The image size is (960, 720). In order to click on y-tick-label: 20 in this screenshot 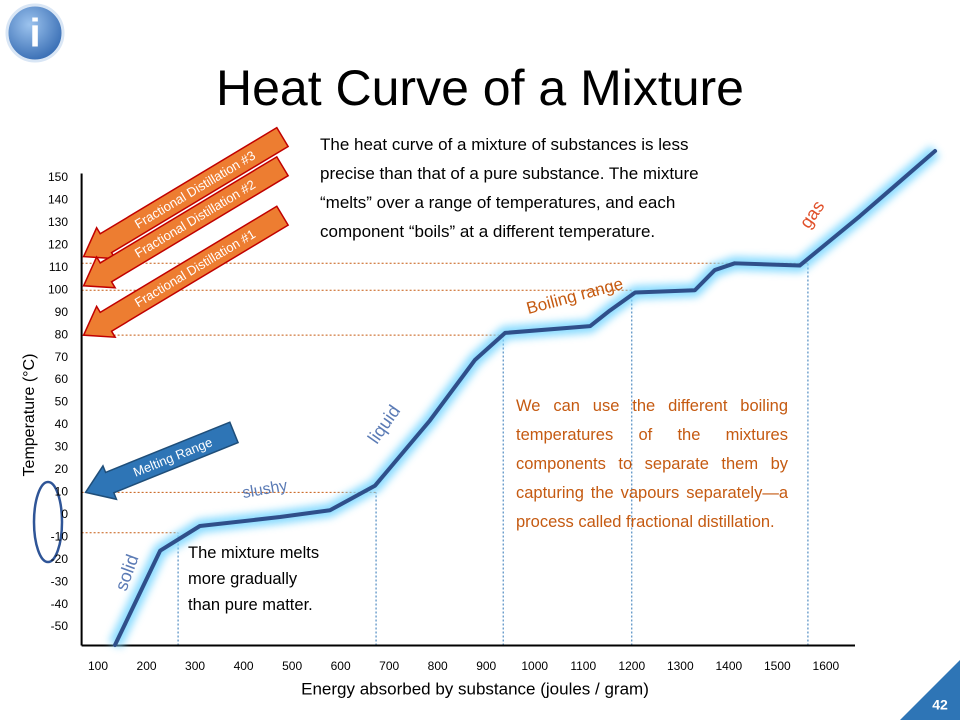, I will do `click(62, 469)`.